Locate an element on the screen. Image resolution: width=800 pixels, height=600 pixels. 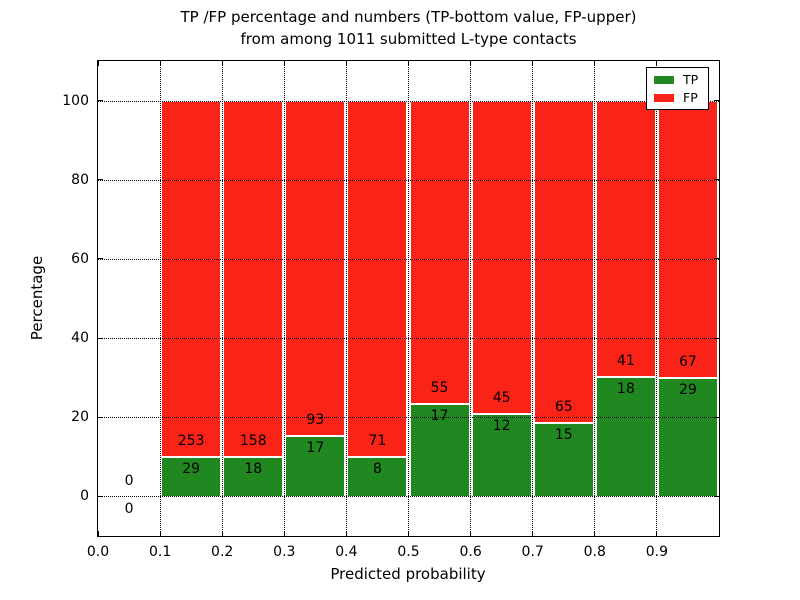
legend: TP FP is located at coordinates (678, 88).